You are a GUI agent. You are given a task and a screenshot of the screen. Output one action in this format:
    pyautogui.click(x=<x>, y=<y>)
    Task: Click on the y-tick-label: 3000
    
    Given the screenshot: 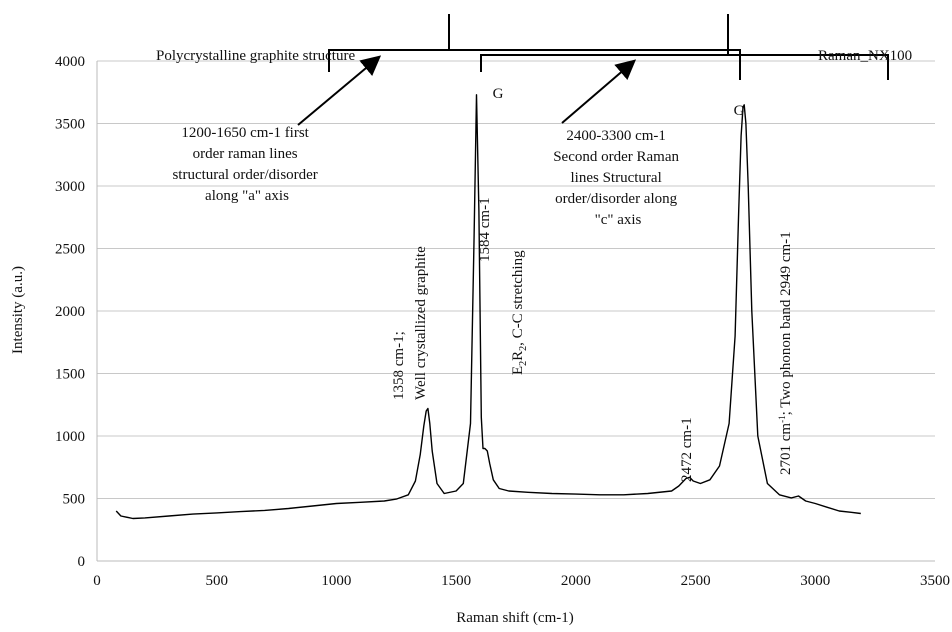 What is the action you would take?
    pyautogui.click(x=70, y=187)
    